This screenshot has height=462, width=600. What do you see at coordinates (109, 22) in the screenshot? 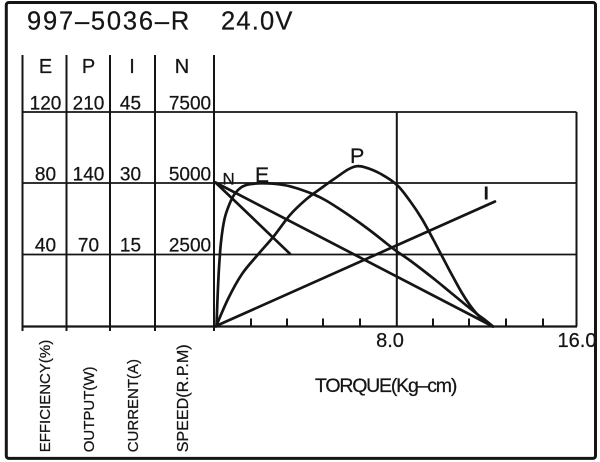
I see `svg-text: 997–5036–R` at bounding box center [109, 22].